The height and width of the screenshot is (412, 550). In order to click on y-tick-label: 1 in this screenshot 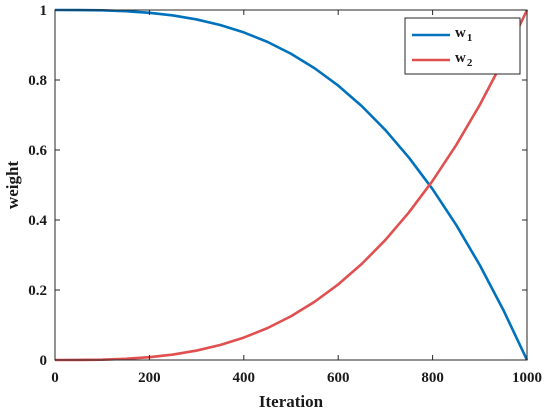, I will do `click(44, 11)`.